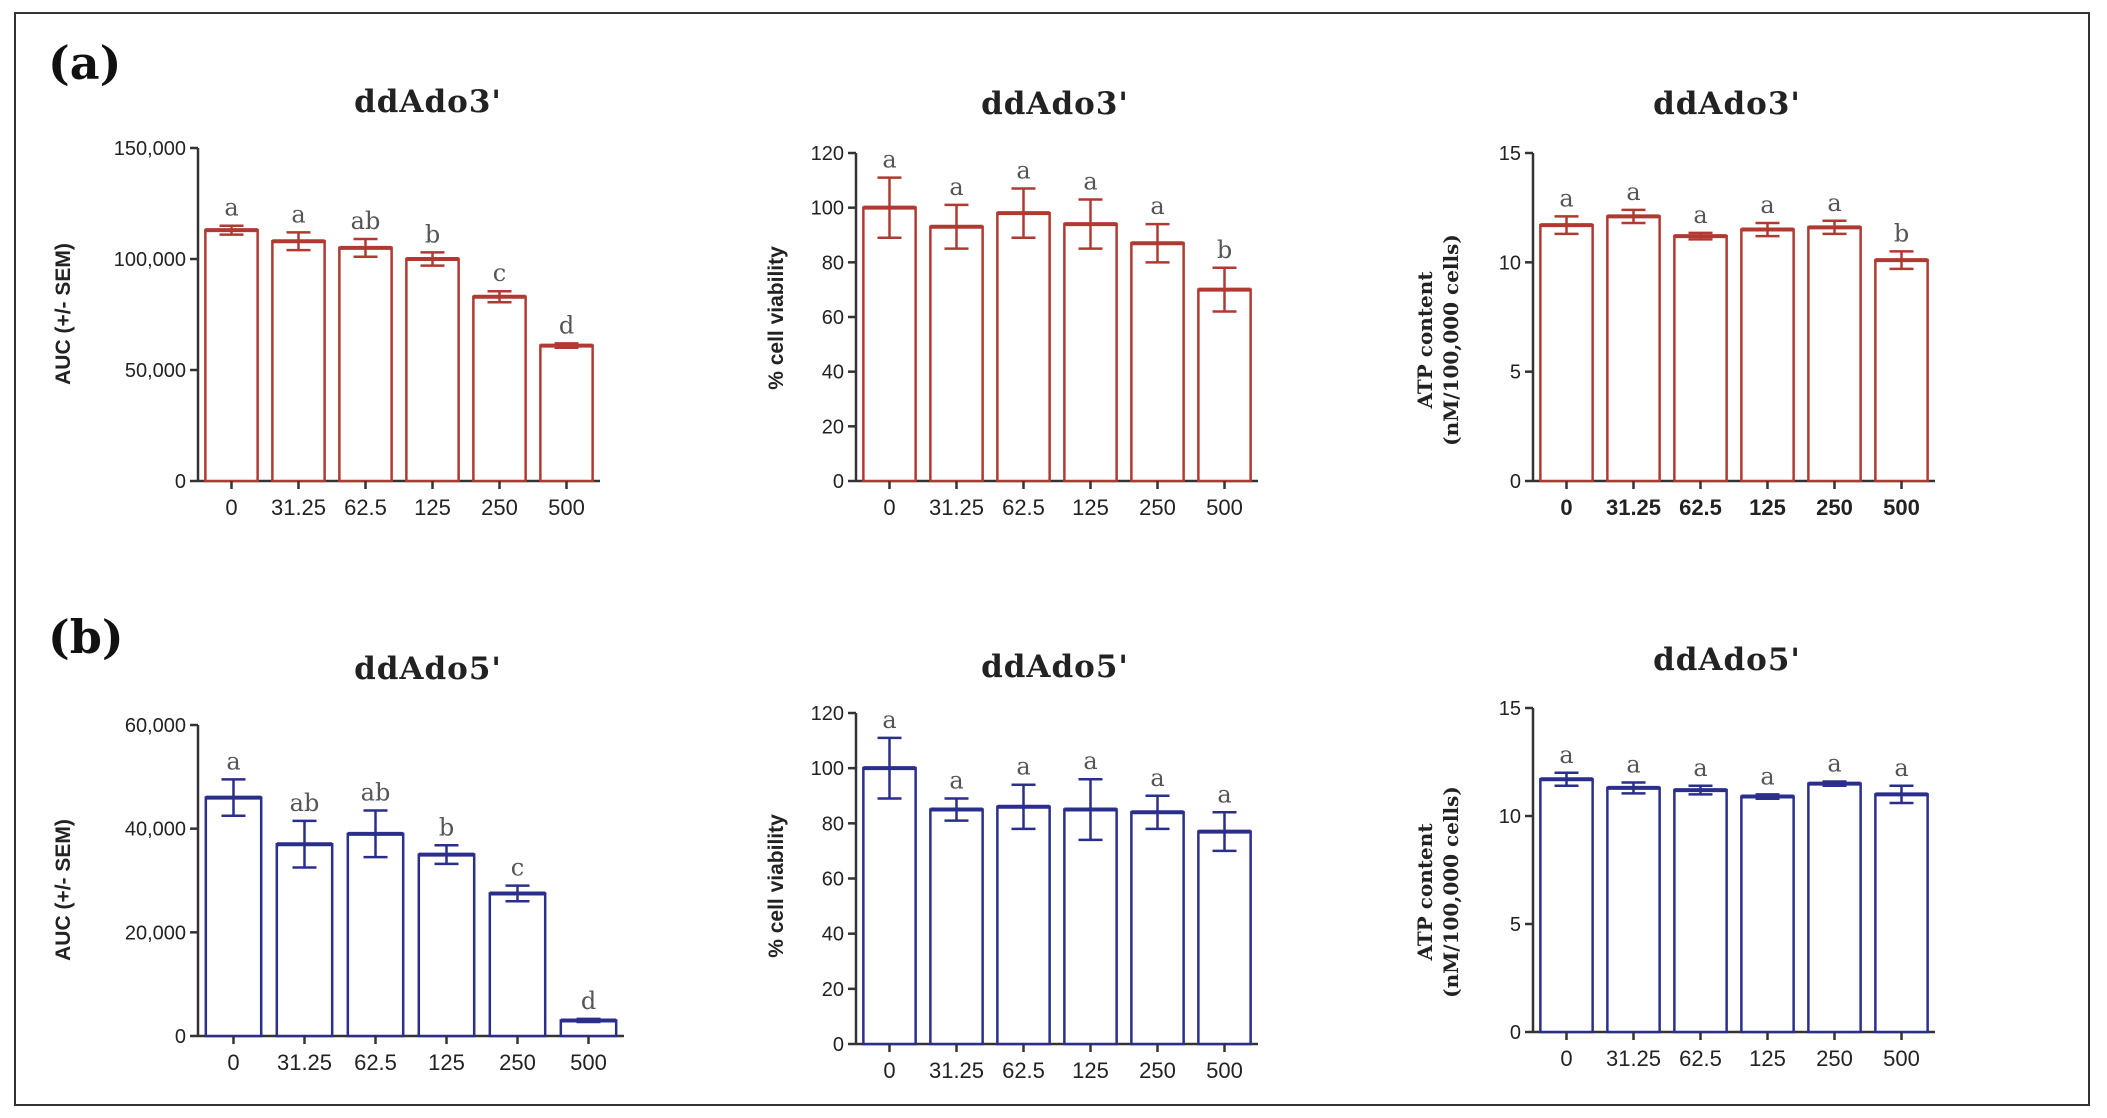 The image size is (2107, 1118). What do you see at coordinates (1224, 250) in the screenshot?
I see `chart2-significance-letter: b` at bounding box center [1224, 250].